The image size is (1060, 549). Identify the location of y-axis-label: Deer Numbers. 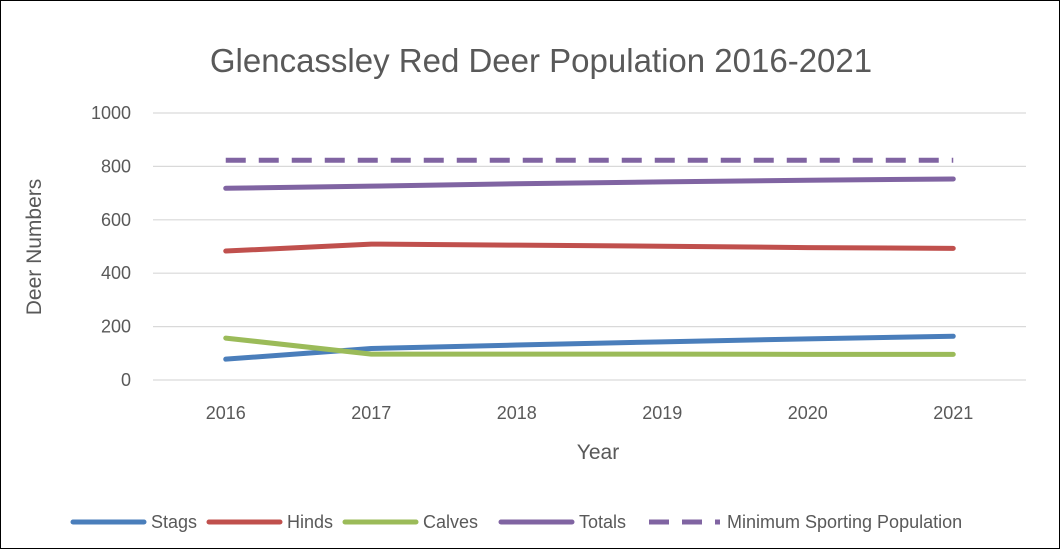
(34, 247).